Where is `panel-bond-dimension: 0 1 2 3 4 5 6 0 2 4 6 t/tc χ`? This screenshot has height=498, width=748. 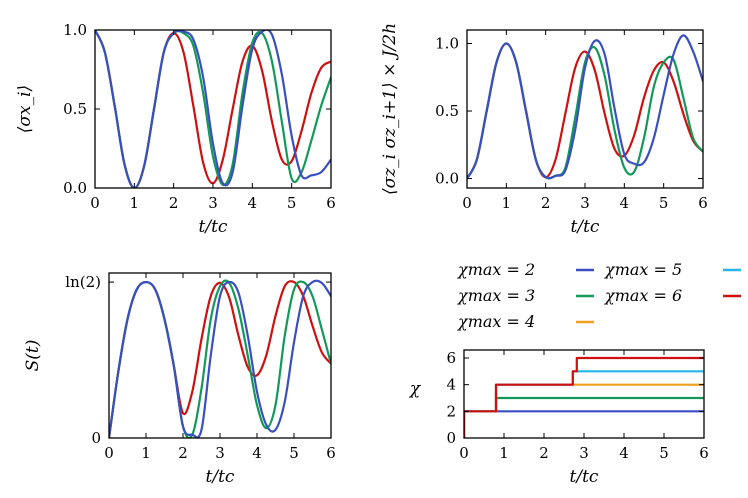
panel-bond-dimension: 0 1 2 3 4 5 6 0 2 4 6 t/tc χ is located at coordinates (559, 418).